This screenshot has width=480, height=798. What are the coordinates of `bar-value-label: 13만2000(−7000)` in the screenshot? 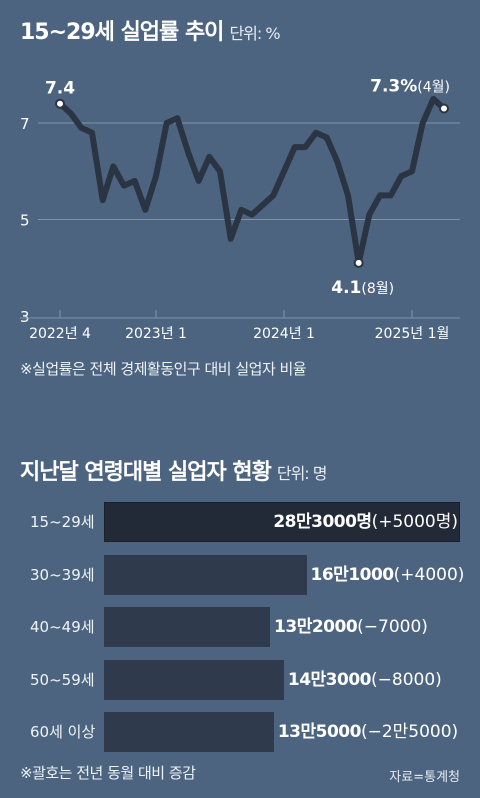 It's located at (351, 627).